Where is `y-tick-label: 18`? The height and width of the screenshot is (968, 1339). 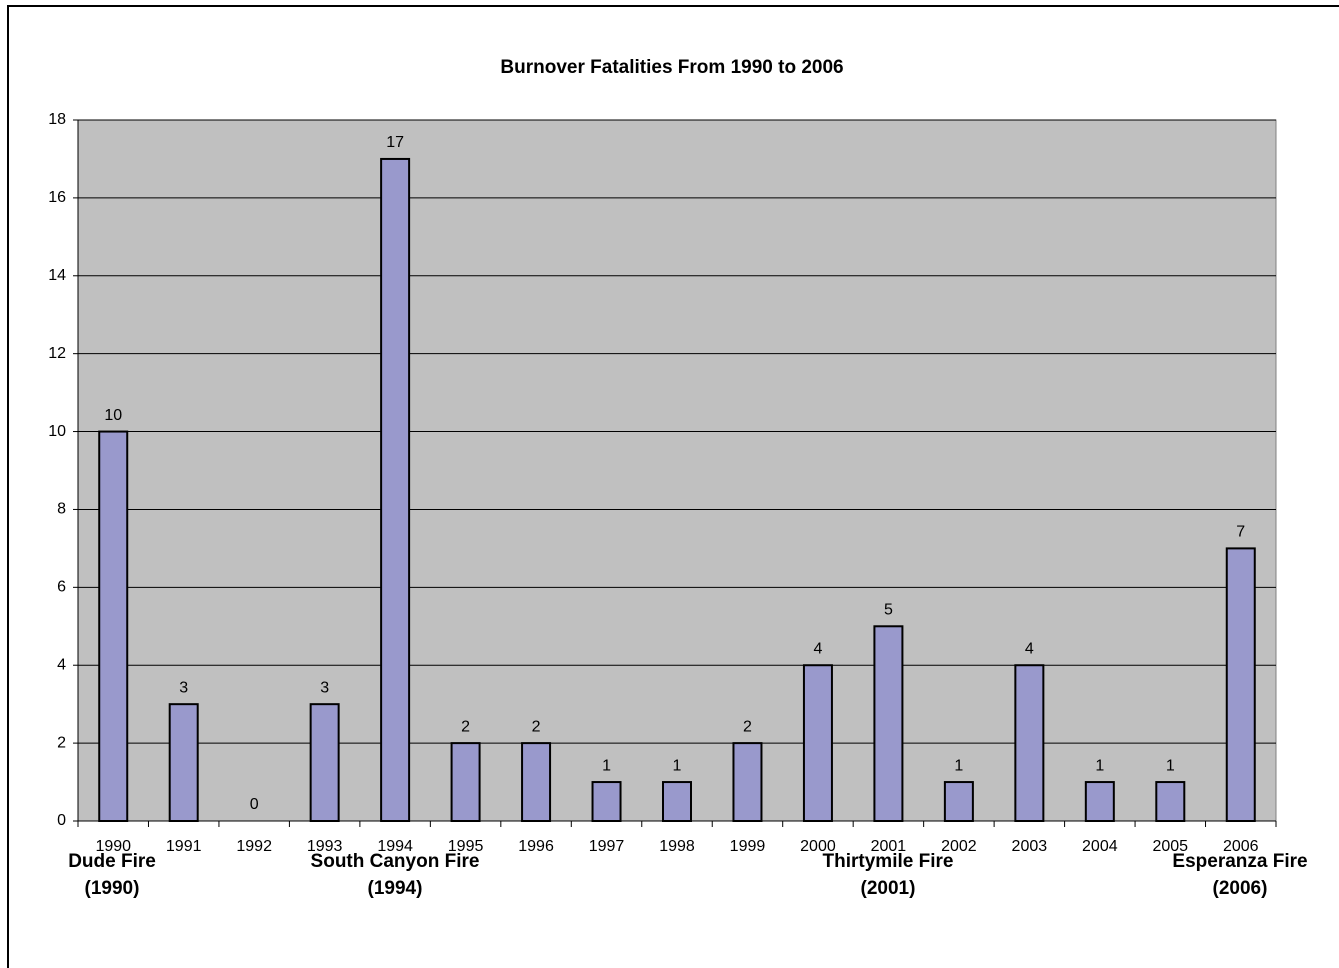
y-tick-label: 18 is located at coordinates (57, 119).